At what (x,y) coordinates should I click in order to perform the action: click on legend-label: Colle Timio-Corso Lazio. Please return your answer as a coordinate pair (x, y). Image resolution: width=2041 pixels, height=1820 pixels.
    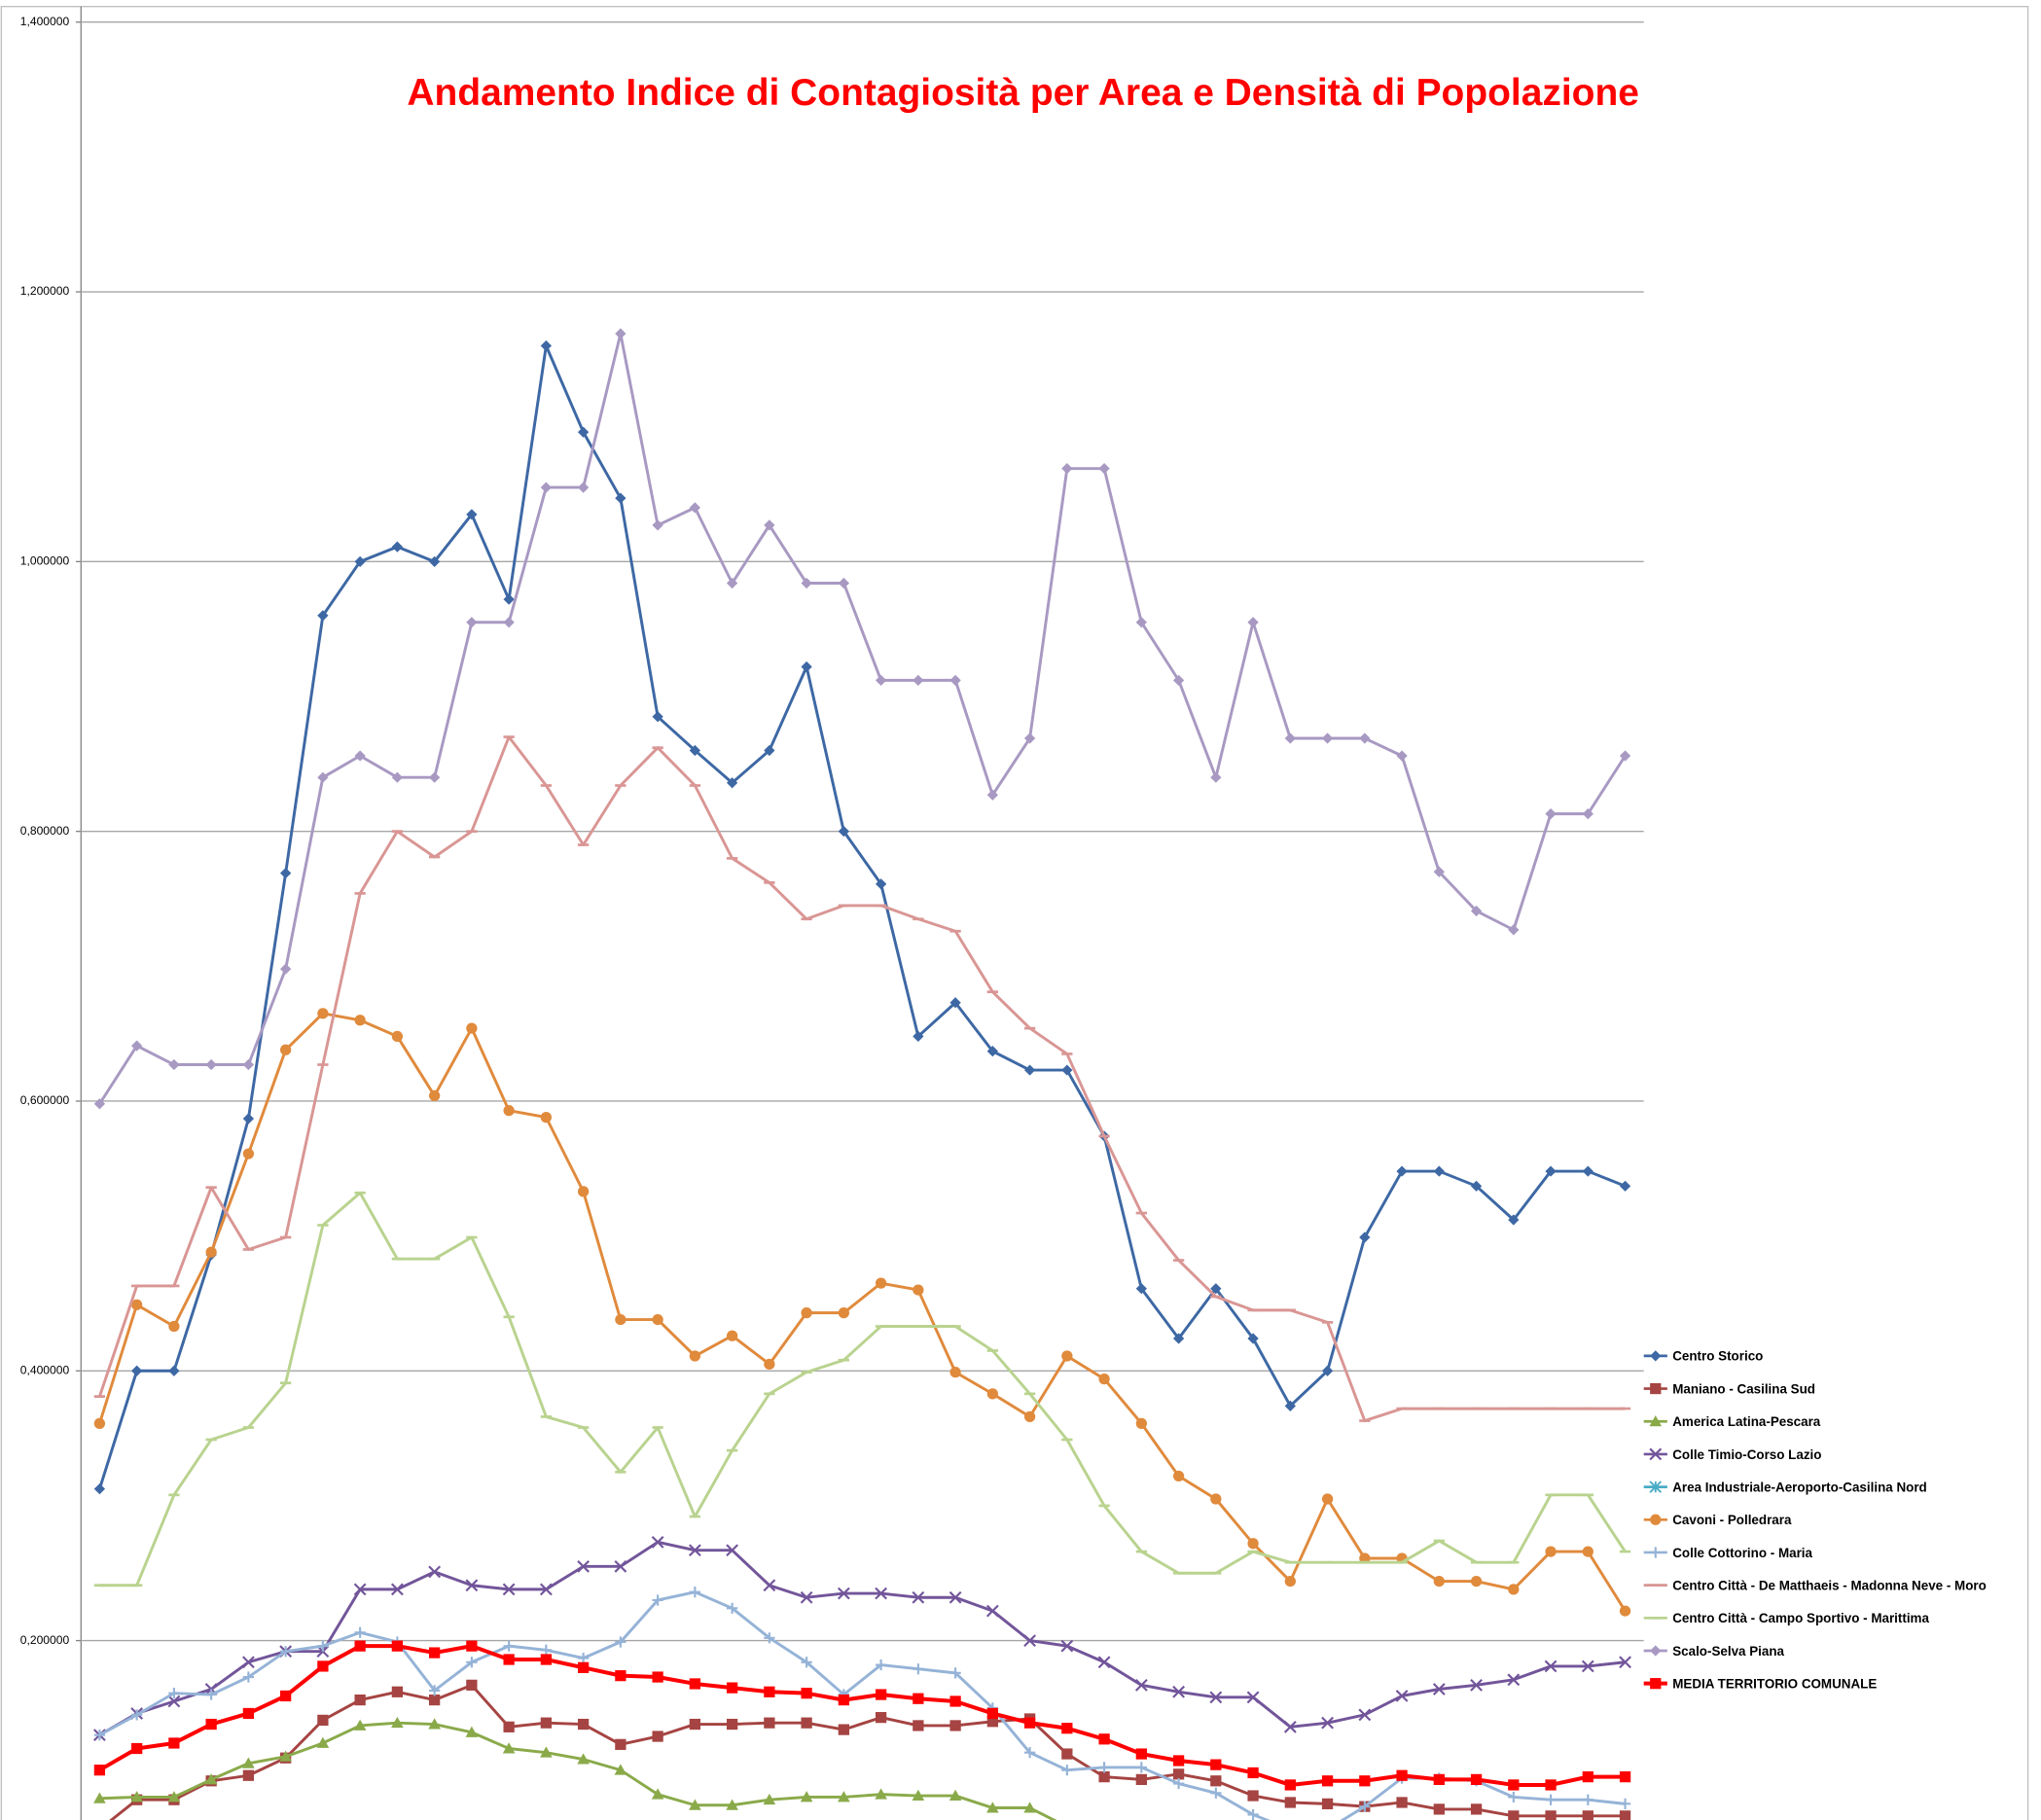
    Looking at the image, I should click on (1746, 1454).